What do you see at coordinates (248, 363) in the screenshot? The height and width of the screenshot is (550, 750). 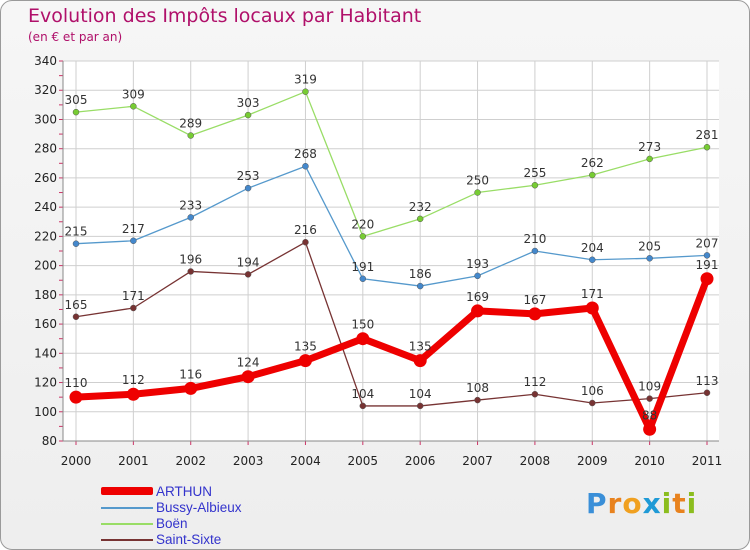 I see `data-label-arthun: 124` at bounding box center [248, 363].